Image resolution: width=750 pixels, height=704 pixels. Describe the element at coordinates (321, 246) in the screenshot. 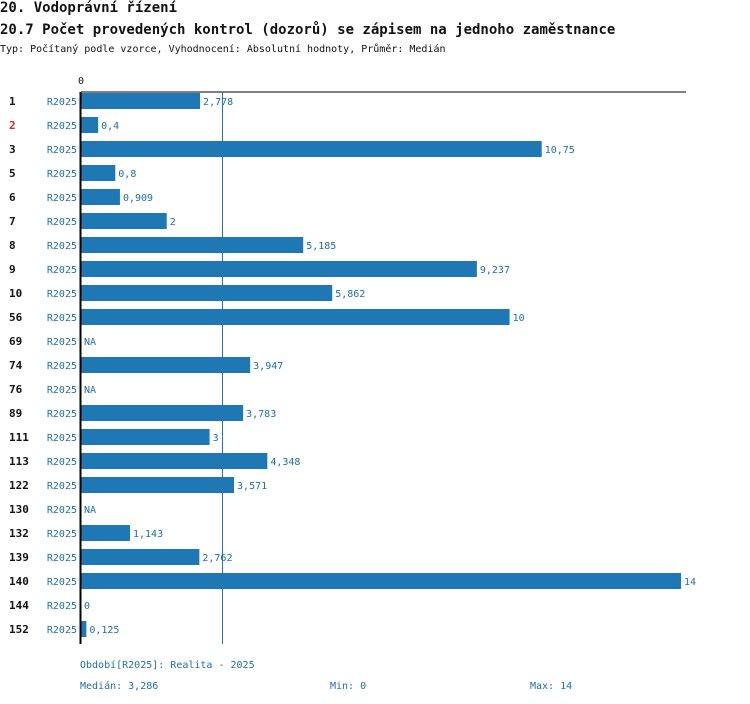

I see `data-label: 5,185` at that location.